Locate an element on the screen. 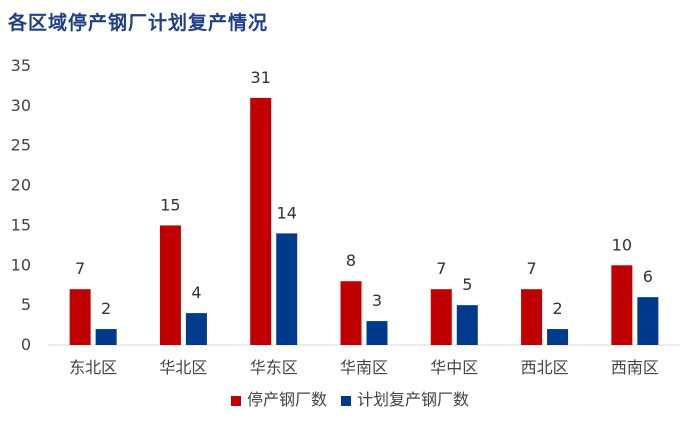 The width and height of the screenshot is (700, 431). legend: 停产钢厂数 计划复产钢厂数 is located at coordinates (350, 399).